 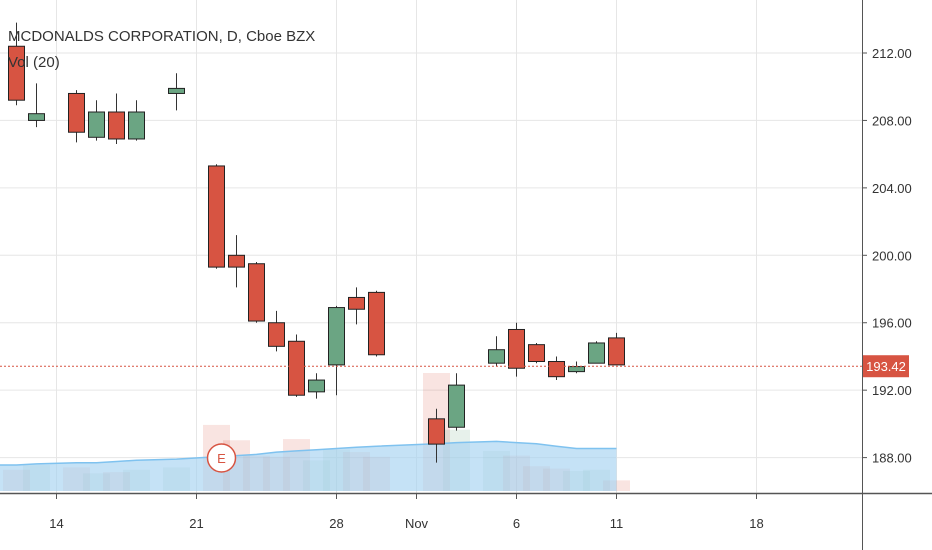 I want to click on time-axis-label: 14, so click(x=56, y=523).